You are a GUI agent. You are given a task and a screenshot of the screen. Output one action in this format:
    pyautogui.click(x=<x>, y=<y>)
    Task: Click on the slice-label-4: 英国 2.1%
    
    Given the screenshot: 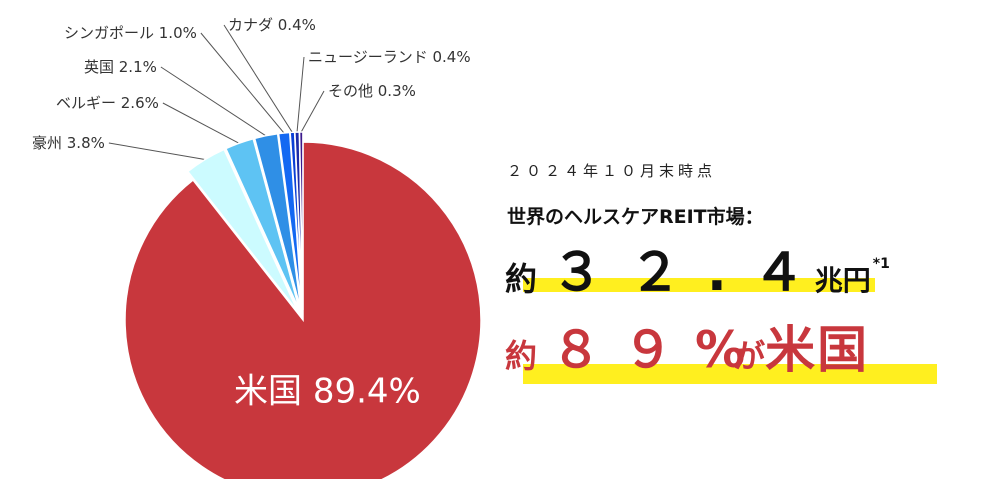 What is the action you would take?
    pyautogui.click(x=120, y=67)
    